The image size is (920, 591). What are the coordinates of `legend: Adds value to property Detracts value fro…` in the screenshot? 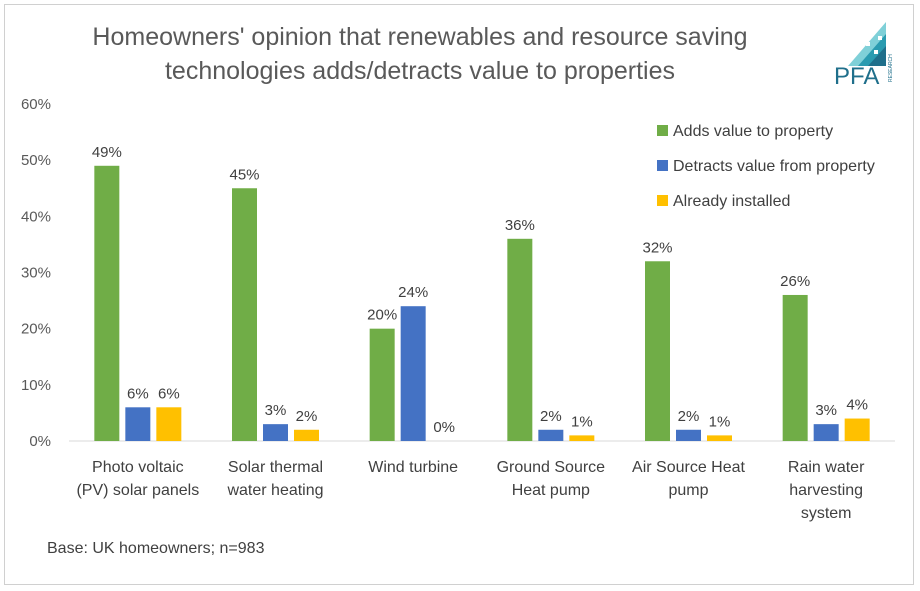 It's located at (766, 166).